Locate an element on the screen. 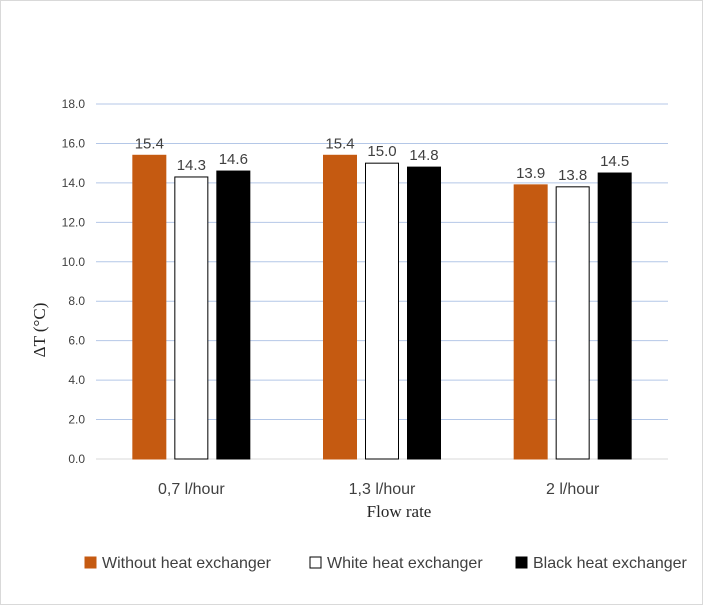  data-label: 14.6 is located at coordinates (233, 159).